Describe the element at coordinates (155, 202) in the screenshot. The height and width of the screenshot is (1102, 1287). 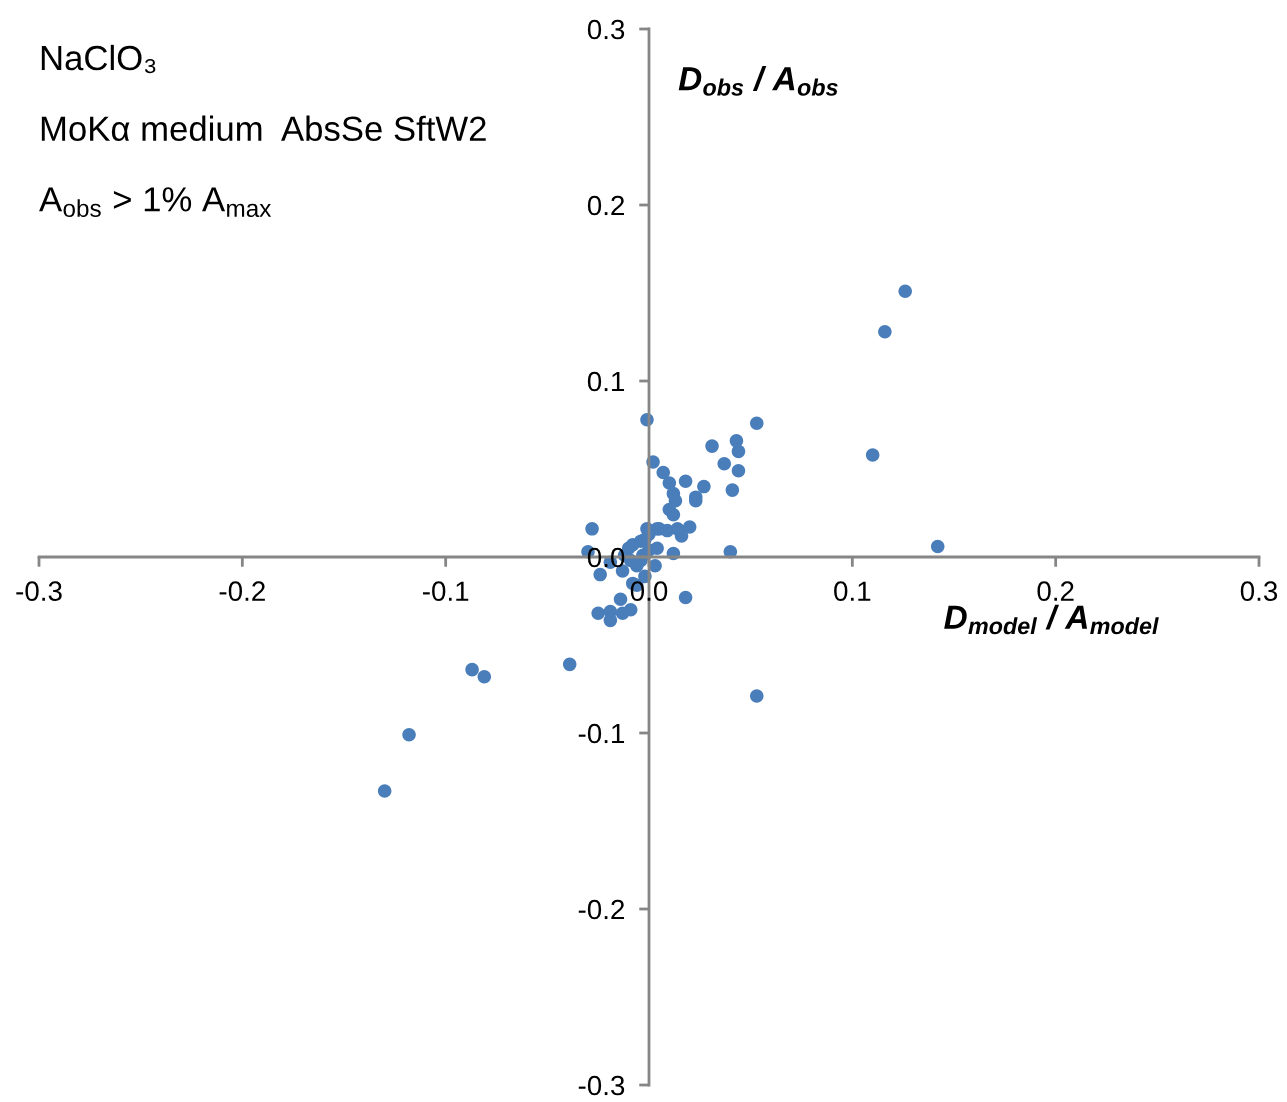
I see `annotation: A$_{obs}$ > 1% A$_{max}$` at that location.